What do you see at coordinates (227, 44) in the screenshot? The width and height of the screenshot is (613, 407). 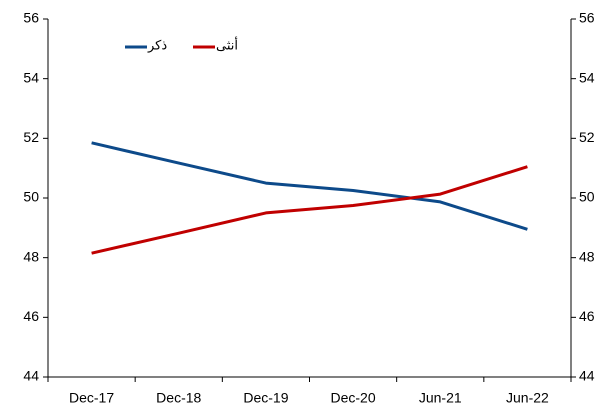 I see `legend-label: أنثى` at bounding box center [227, 44].